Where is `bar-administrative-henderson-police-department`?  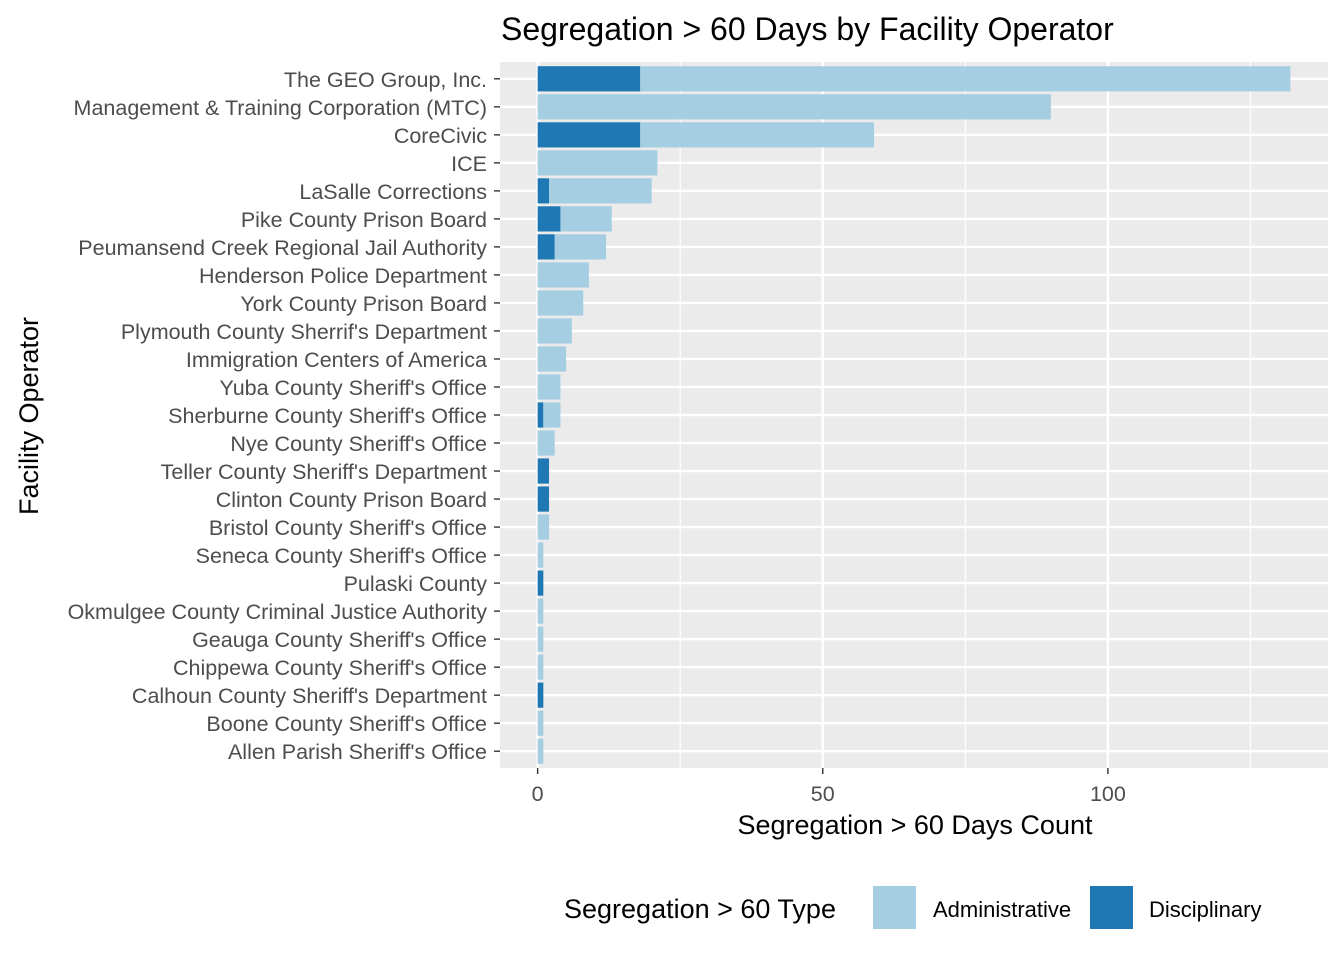 bar-administrative-henderson-police-department is located at coordinates (563, 275).